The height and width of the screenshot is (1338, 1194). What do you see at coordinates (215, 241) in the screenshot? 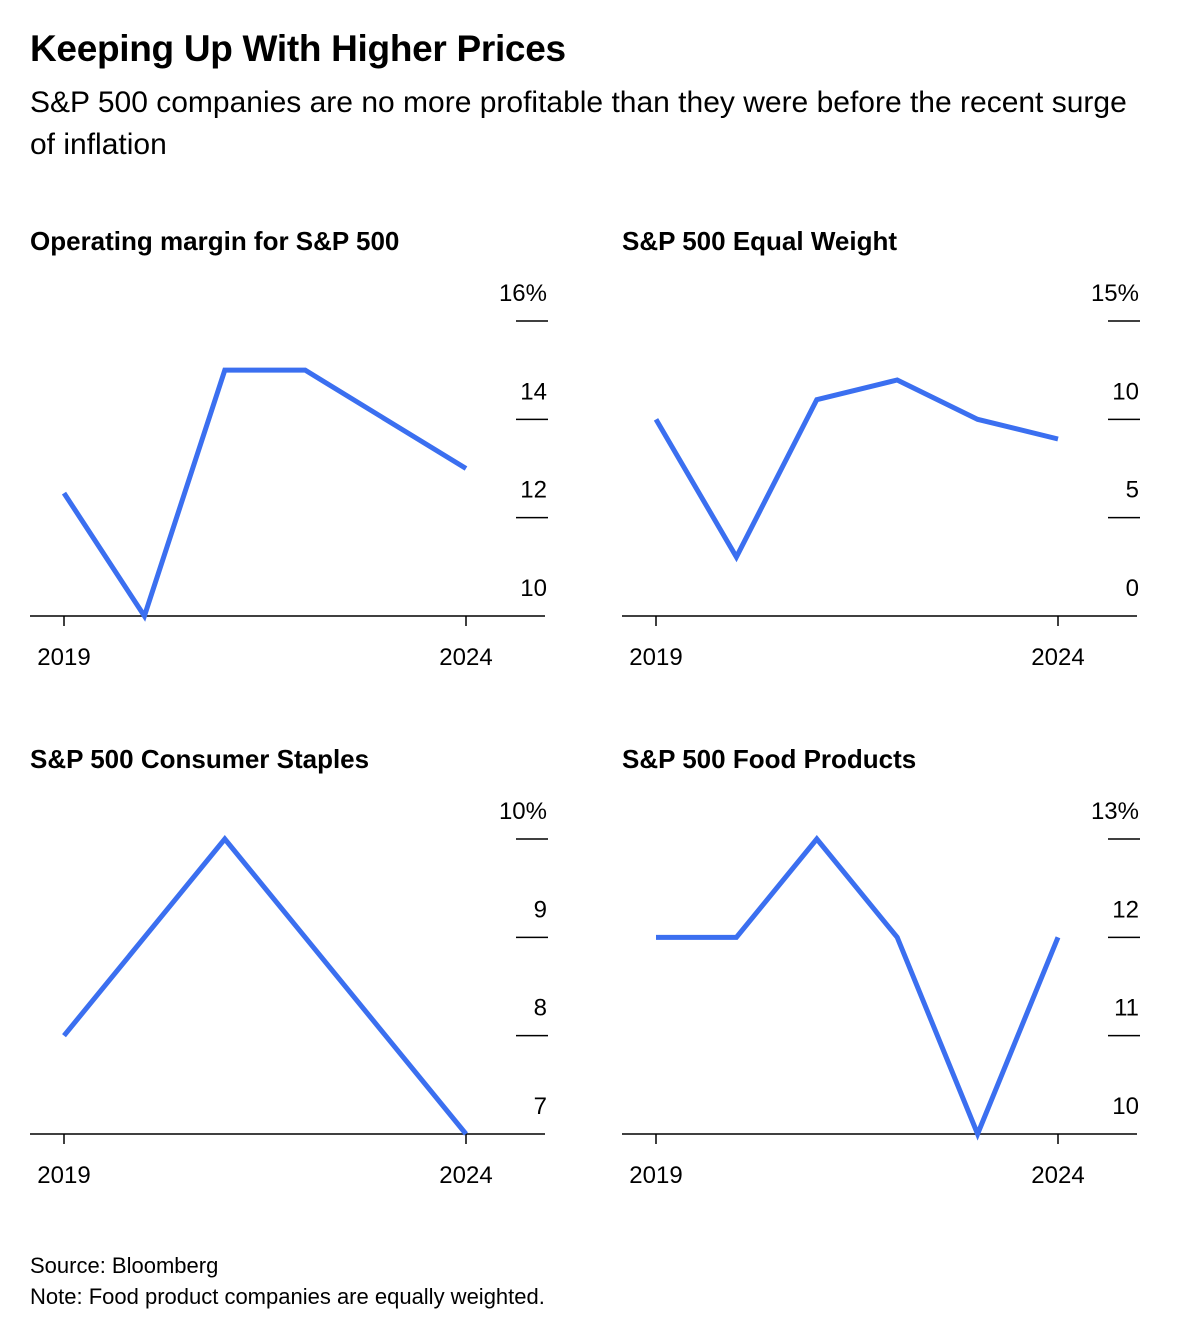
I see `chart-title: Operating margin for S&P 500` at bounding box center [215, 241].